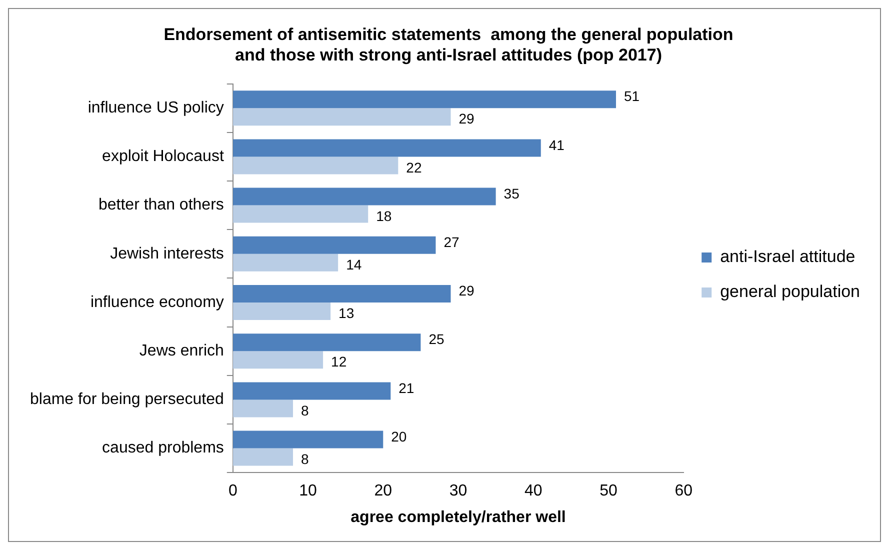  What do you see at coordinates (346, 313) in the screenshot?
I see `data-label: 13` at bounding box center [346, 313].